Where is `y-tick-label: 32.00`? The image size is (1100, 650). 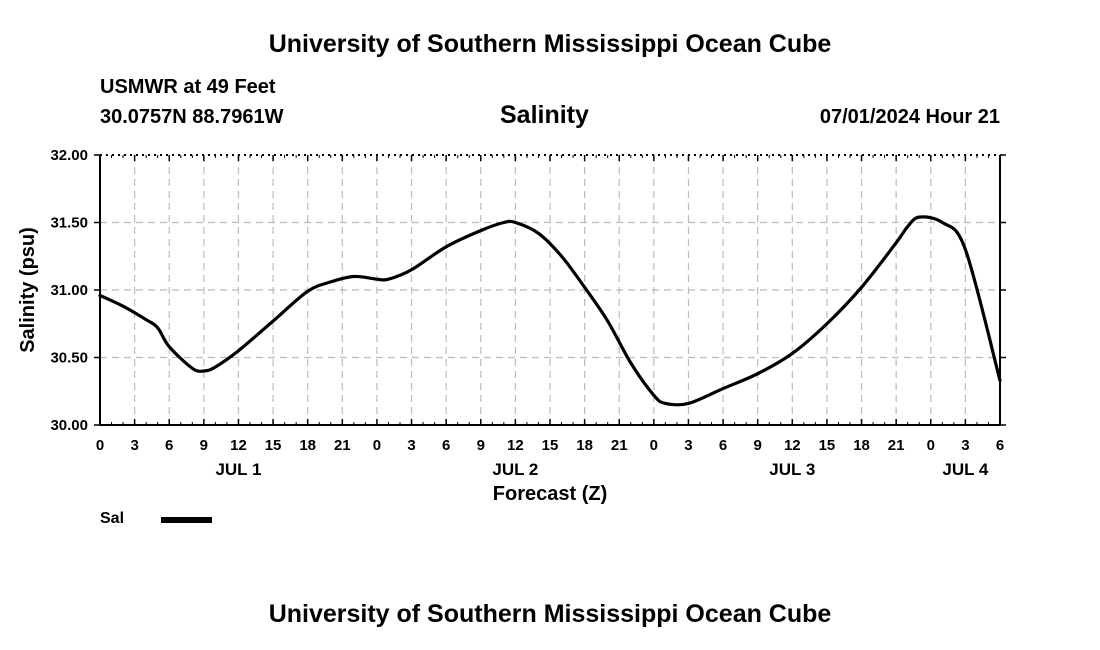 y-tick-label: 32.00 is located at coordinates (69, 155).